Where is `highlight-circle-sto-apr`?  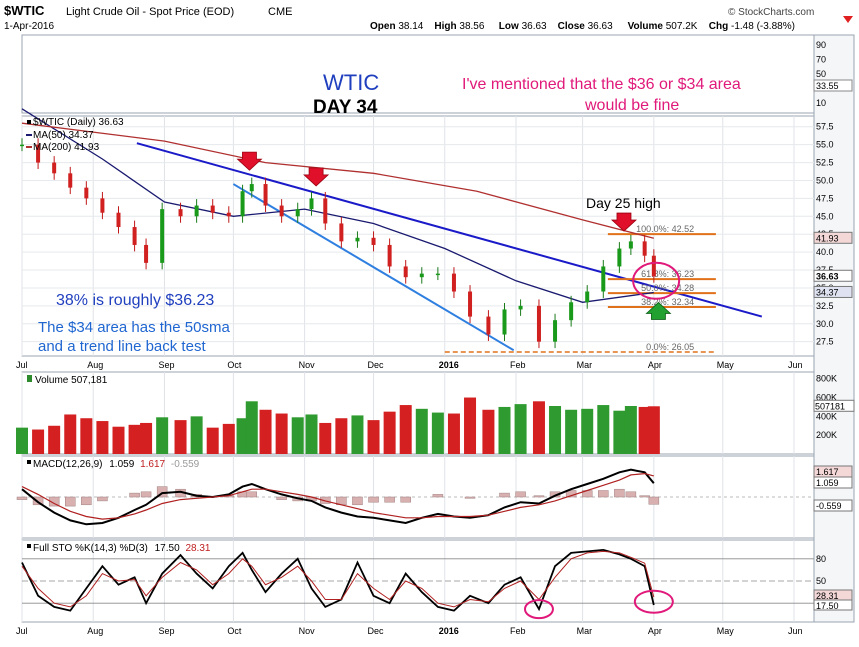 highlight-circle-sto-apr is located at coordinates (653, 601).